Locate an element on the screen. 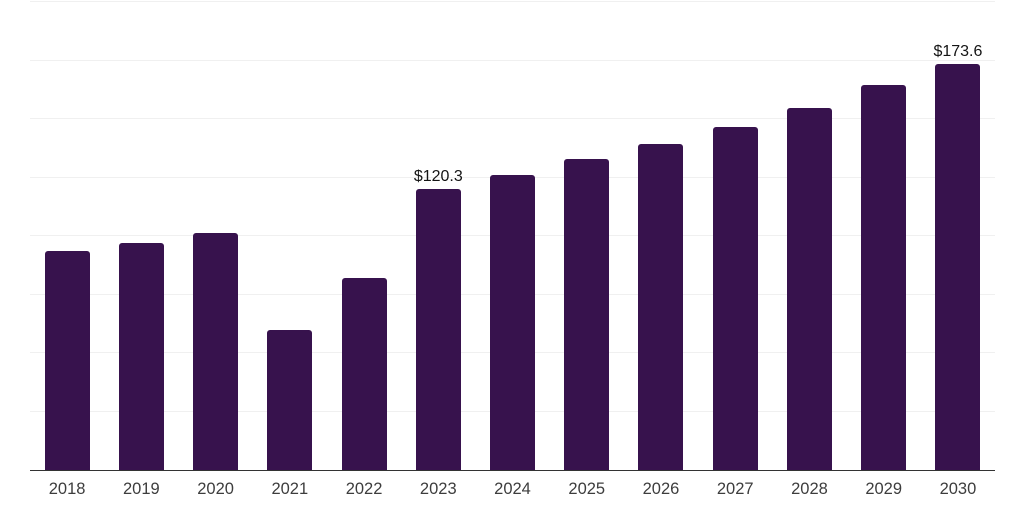 This screenshot has width=1024, height=512. bar-slot-2018 is located at coordinates (67, 236).